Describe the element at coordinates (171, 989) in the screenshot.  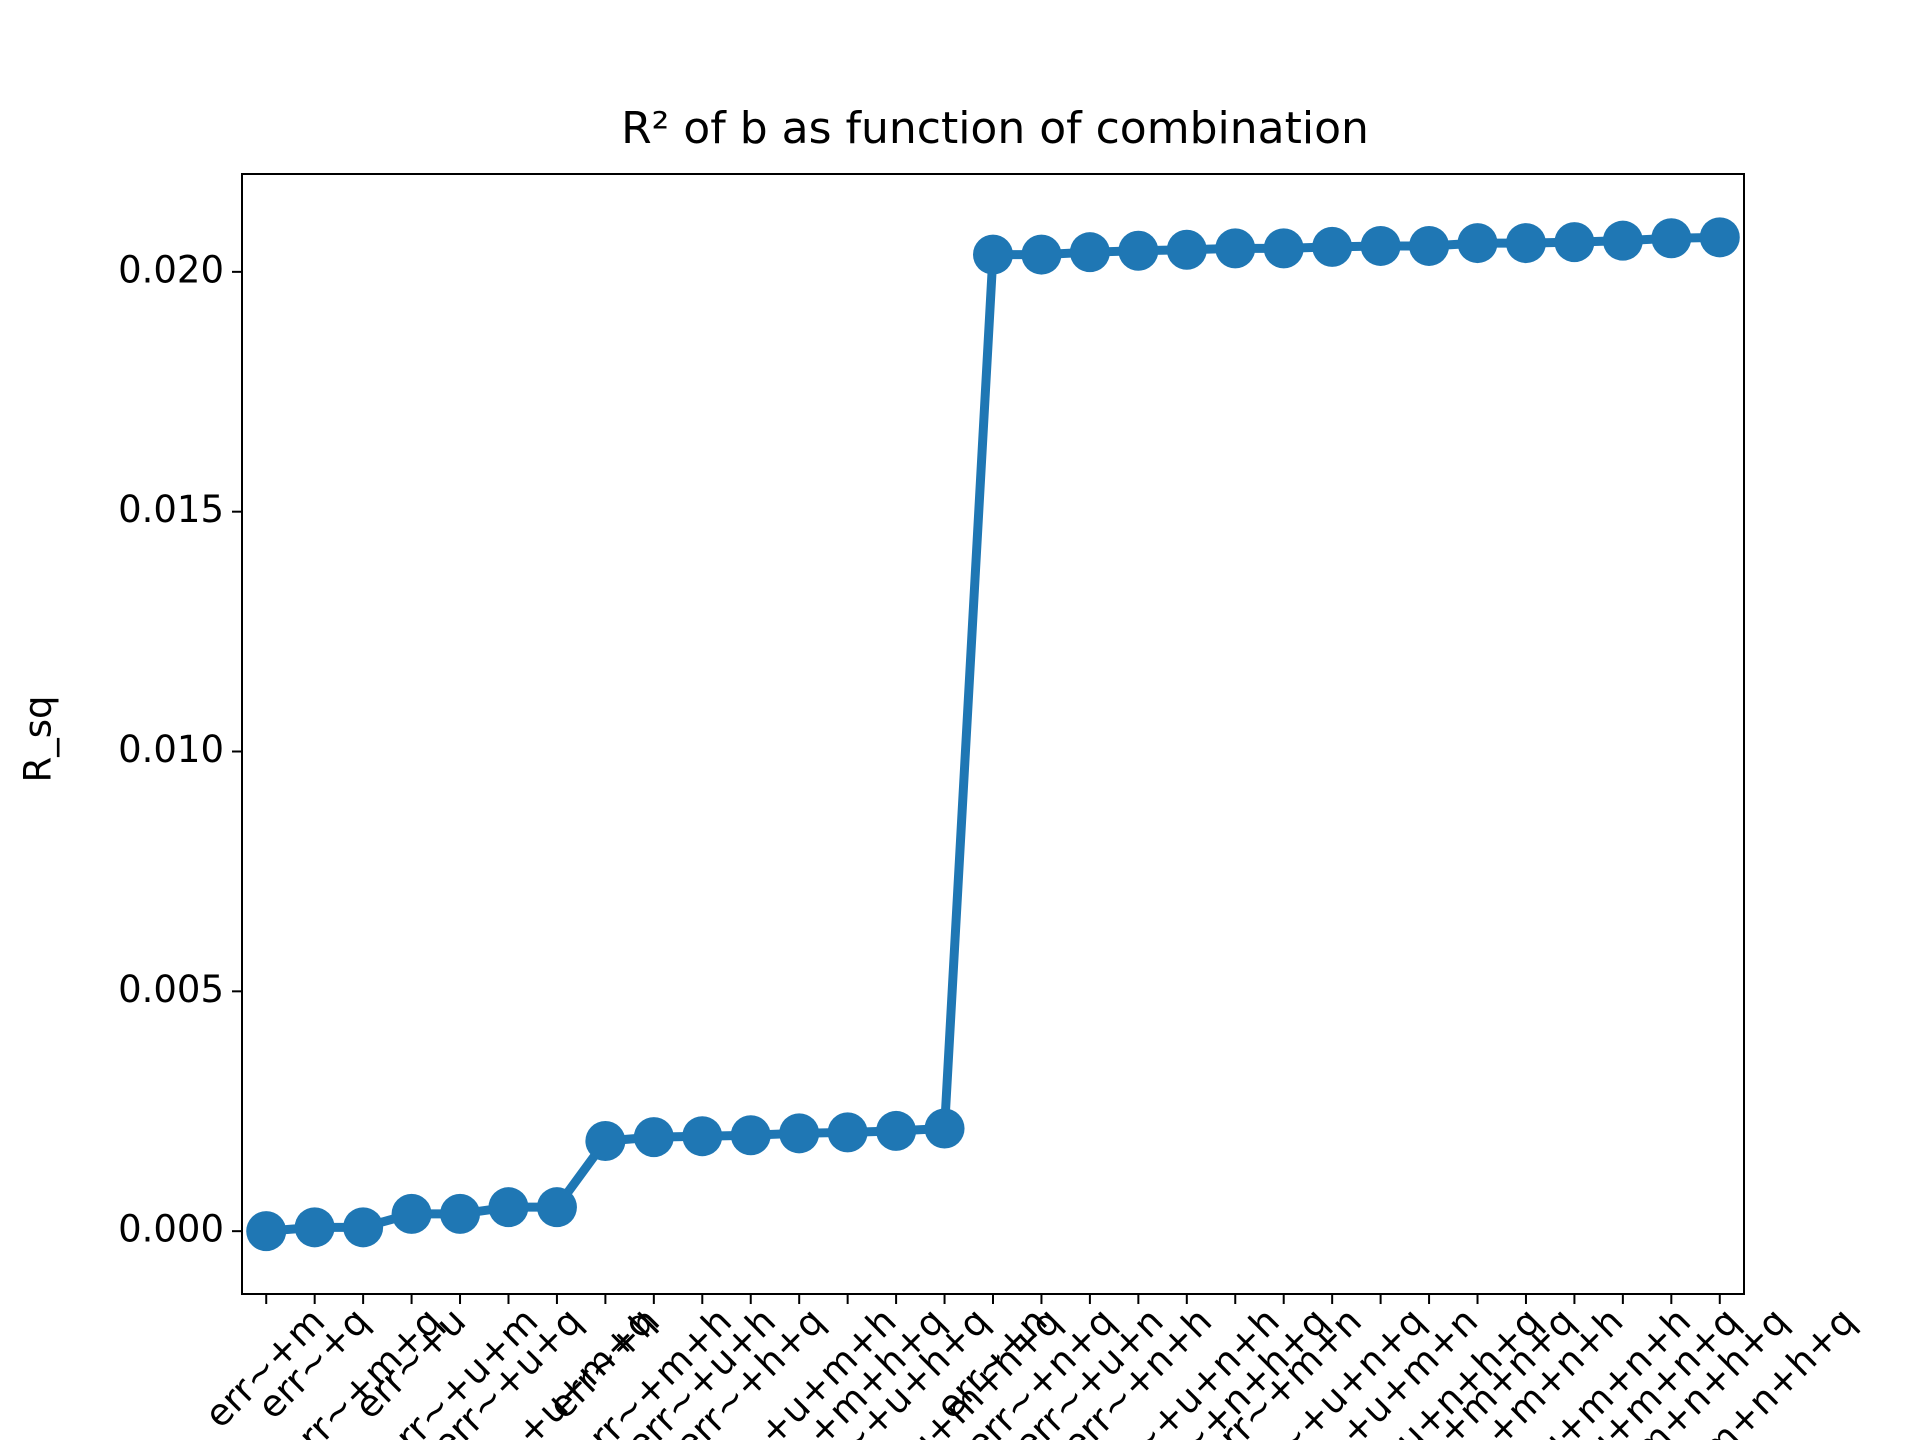
I see `y-tick-label: 0.005` at that location.